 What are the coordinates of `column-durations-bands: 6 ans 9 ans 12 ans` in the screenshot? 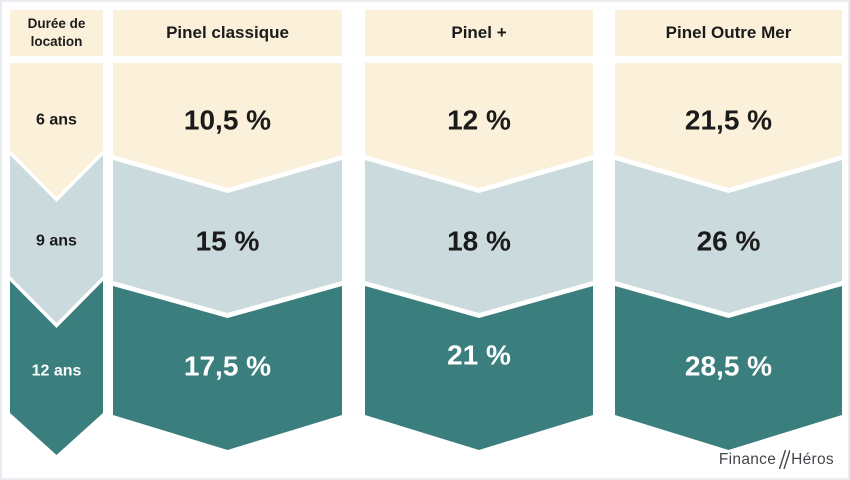 It's located at (56, 259).